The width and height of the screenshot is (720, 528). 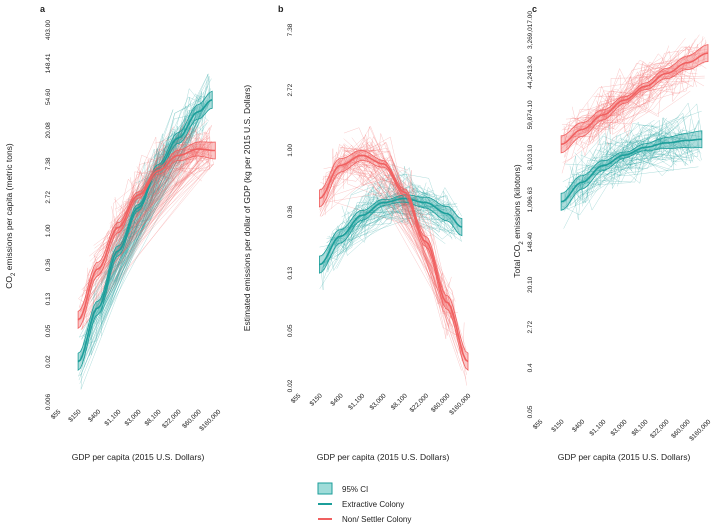 I want to click on panel-c-x-tick-label: $55, so click(x=538, y=424).